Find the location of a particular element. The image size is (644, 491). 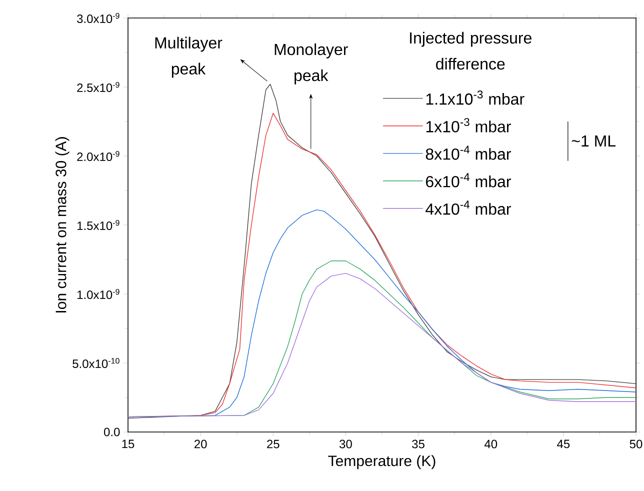

annotation: Monolayer peak is located at coordinates (311, 63).